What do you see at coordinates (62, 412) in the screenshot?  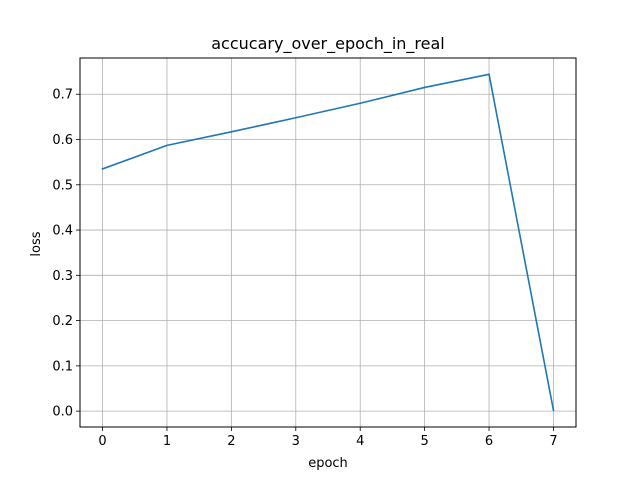 I see `y-tick-label: 0.0` at bounding box center [62, 412].